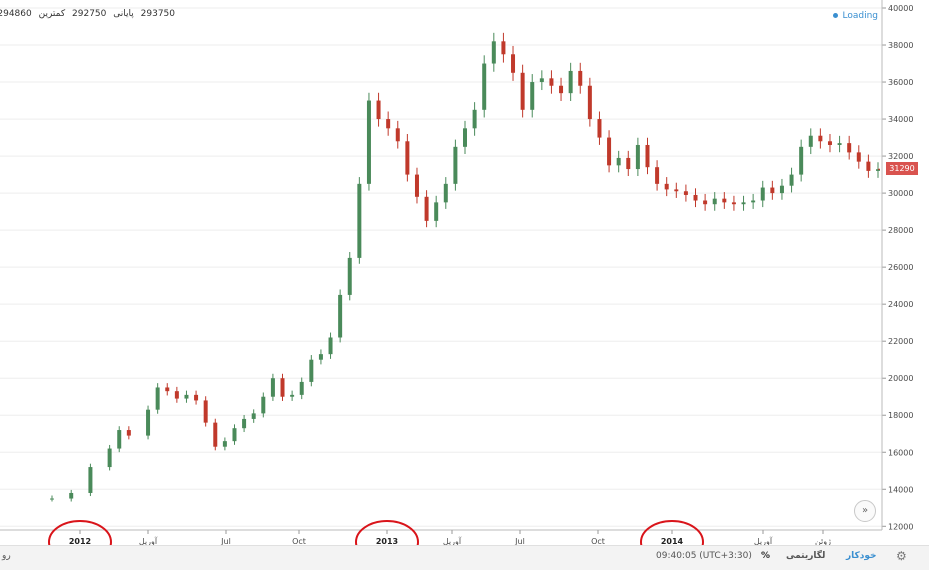  Describe the element at coordinates (299, 541) in the screenshot. I see `x-tick-label: Oct` at that location.